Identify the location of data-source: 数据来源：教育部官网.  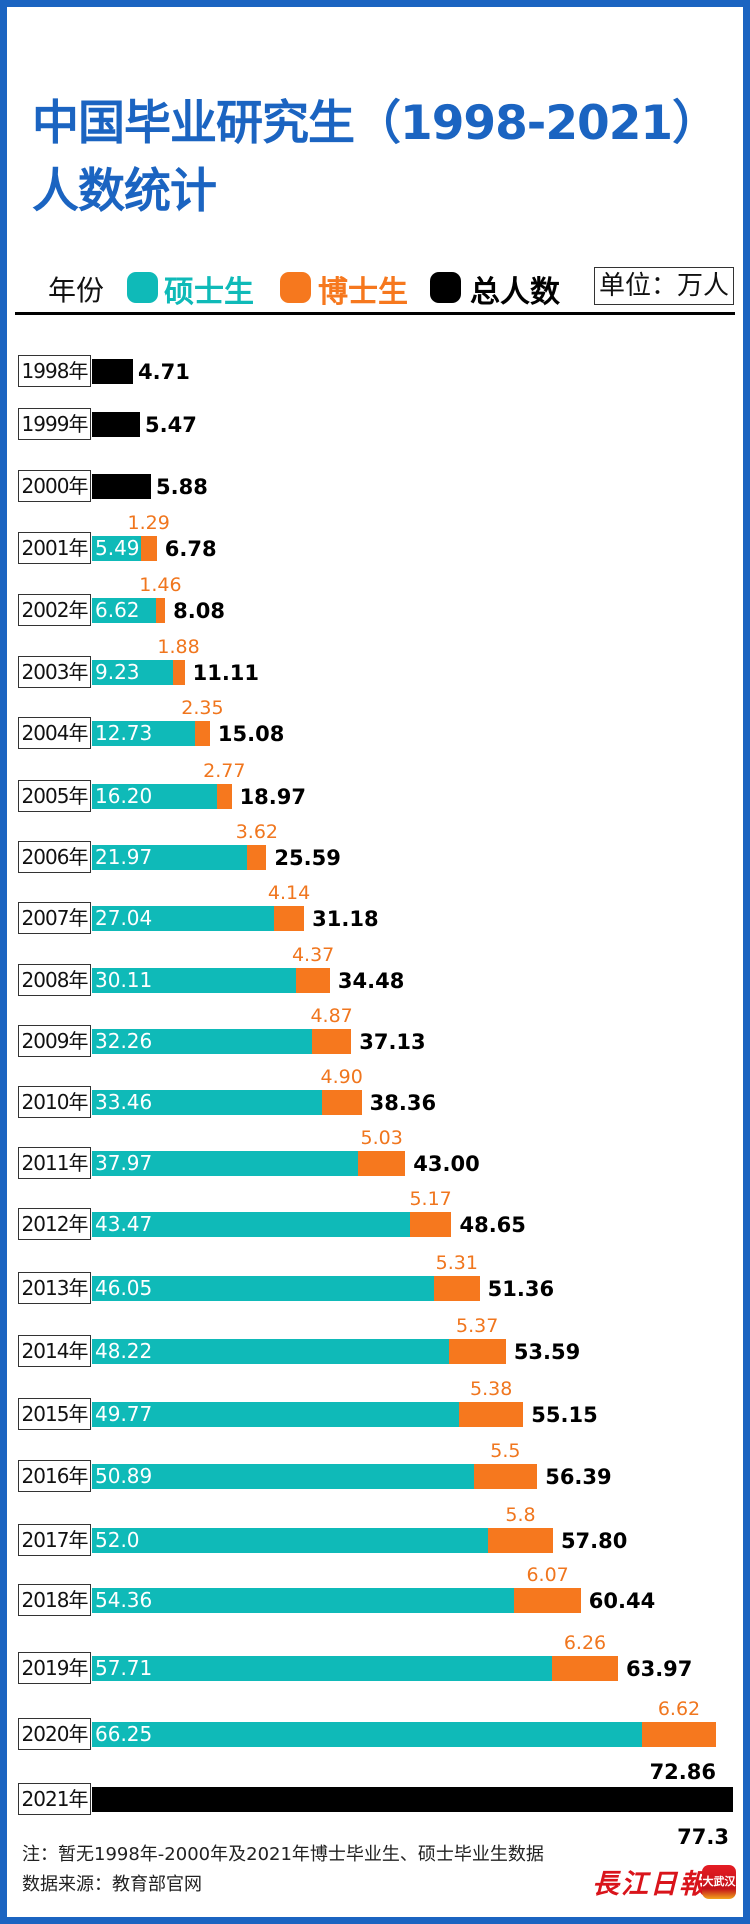
(112, 1884).